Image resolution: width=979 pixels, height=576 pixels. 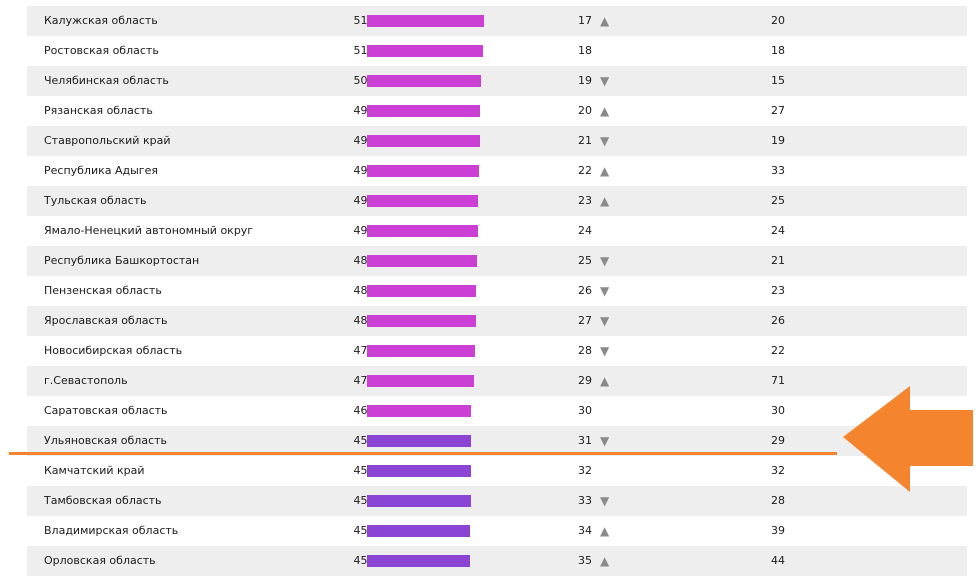 I want to click on previous-rank-value: 27, so click(x=778, y=110).